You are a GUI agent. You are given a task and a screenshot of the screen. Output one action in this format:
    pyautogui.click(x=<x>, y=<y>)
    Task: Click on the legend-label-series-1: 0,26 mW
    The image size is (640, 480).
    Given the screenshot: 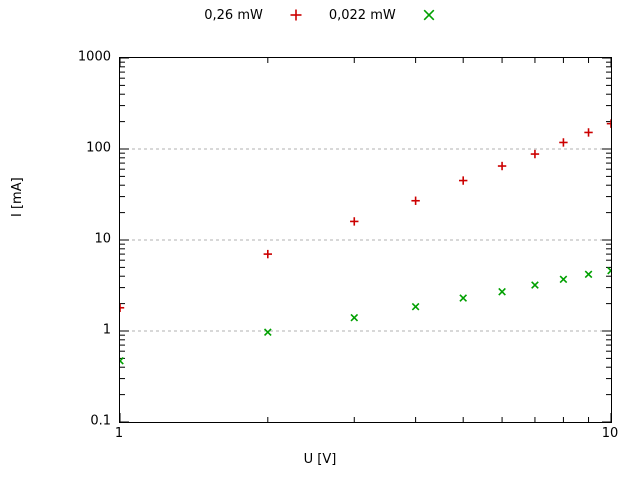 What is the action you would take?
    pyautogui.click(x=233, y=15)
    